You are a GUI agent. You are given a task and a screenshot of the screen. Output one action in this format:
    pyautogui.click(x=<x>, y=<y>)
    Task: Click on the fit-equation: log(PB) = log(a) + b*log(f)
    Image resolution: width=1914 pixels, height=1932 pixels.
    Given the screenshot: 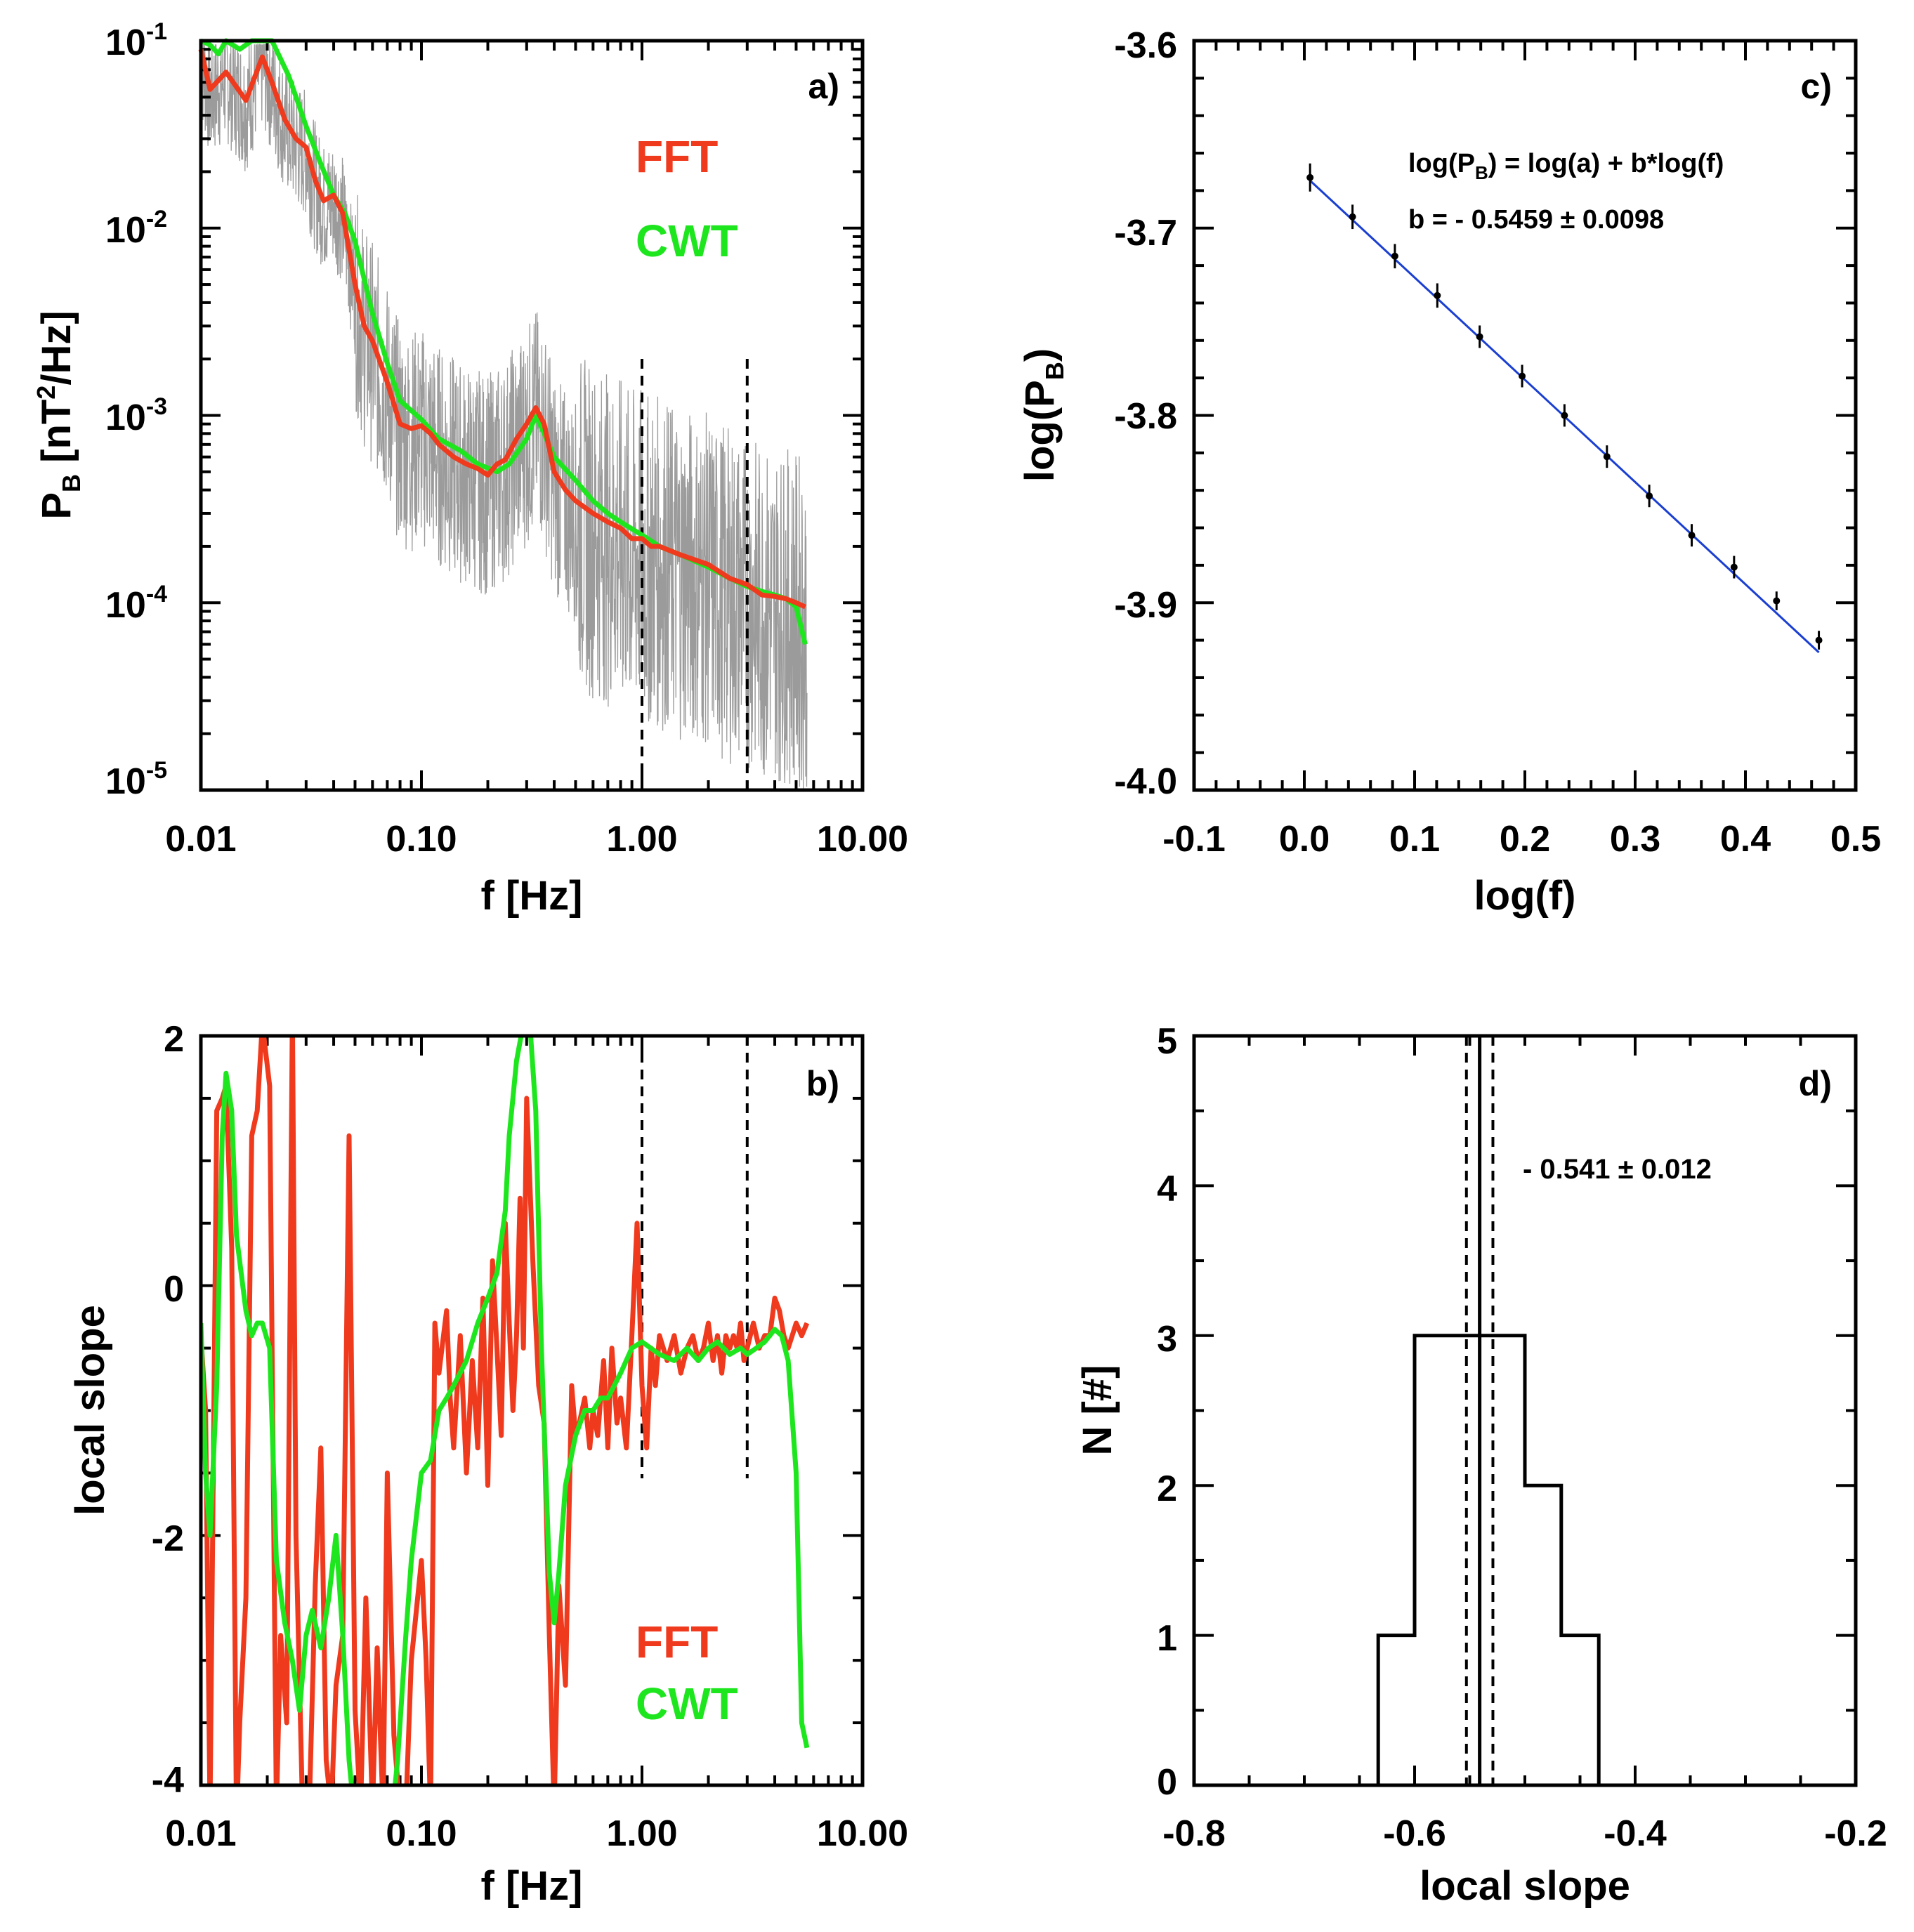 What is the action you would take?
    pyautogui.click(x=1566, y=166)
    